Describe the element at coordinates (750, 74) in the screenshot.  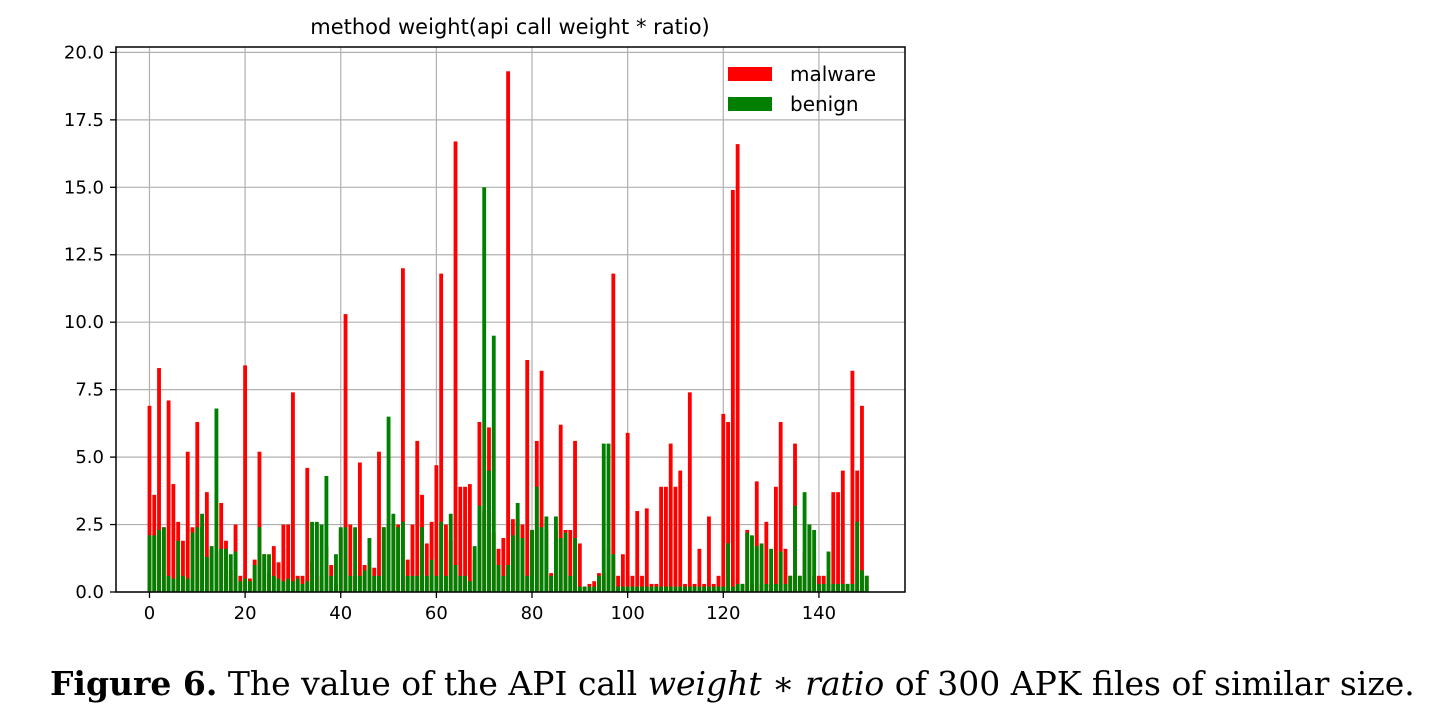
I see `legend-swatch-malware` at that location.